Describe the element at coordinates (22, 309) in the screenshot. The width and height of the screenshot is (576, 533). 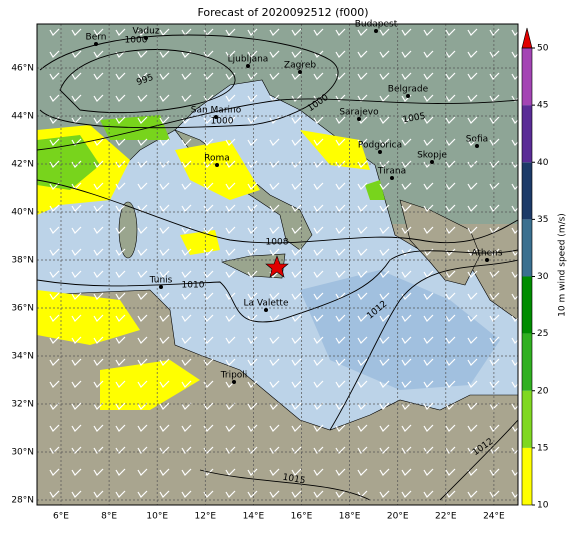
I see `lat-label: 36°N` at that location.